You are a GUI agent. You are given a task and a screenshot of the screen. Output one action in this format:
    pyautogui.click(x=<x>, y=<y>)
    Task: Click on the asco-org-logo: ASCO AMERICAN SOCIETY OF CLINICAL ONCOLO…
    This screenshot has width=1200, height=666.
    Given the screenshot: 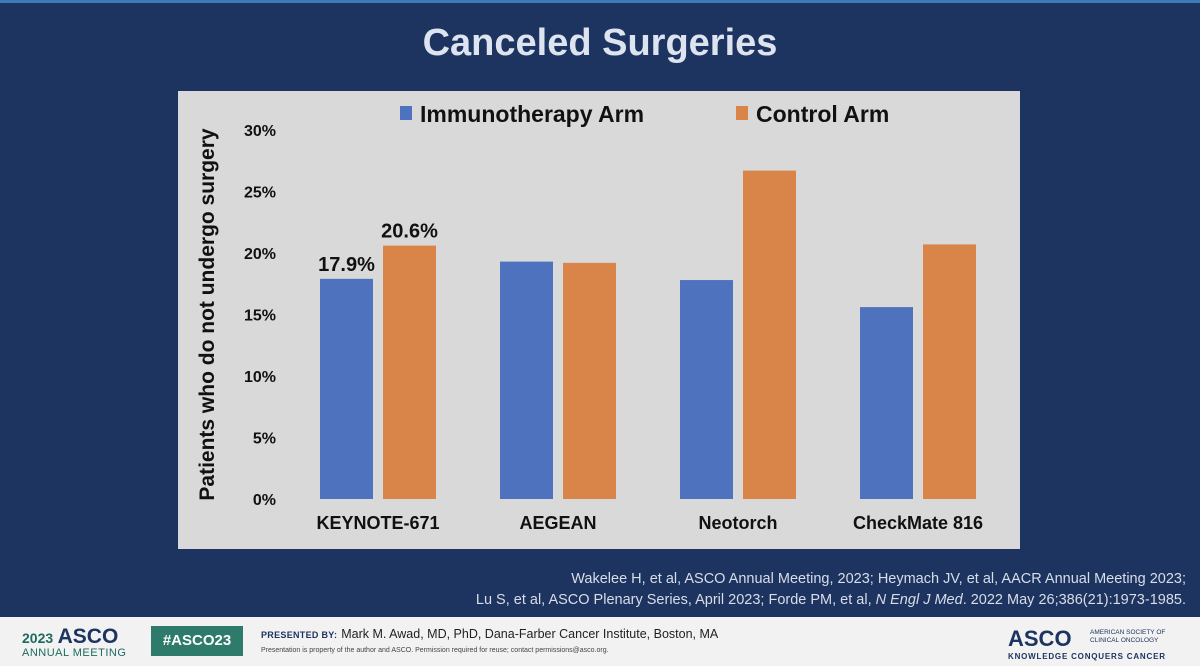 What is the action you would take?
    pyautogui.click(x=1097, y=644)
    